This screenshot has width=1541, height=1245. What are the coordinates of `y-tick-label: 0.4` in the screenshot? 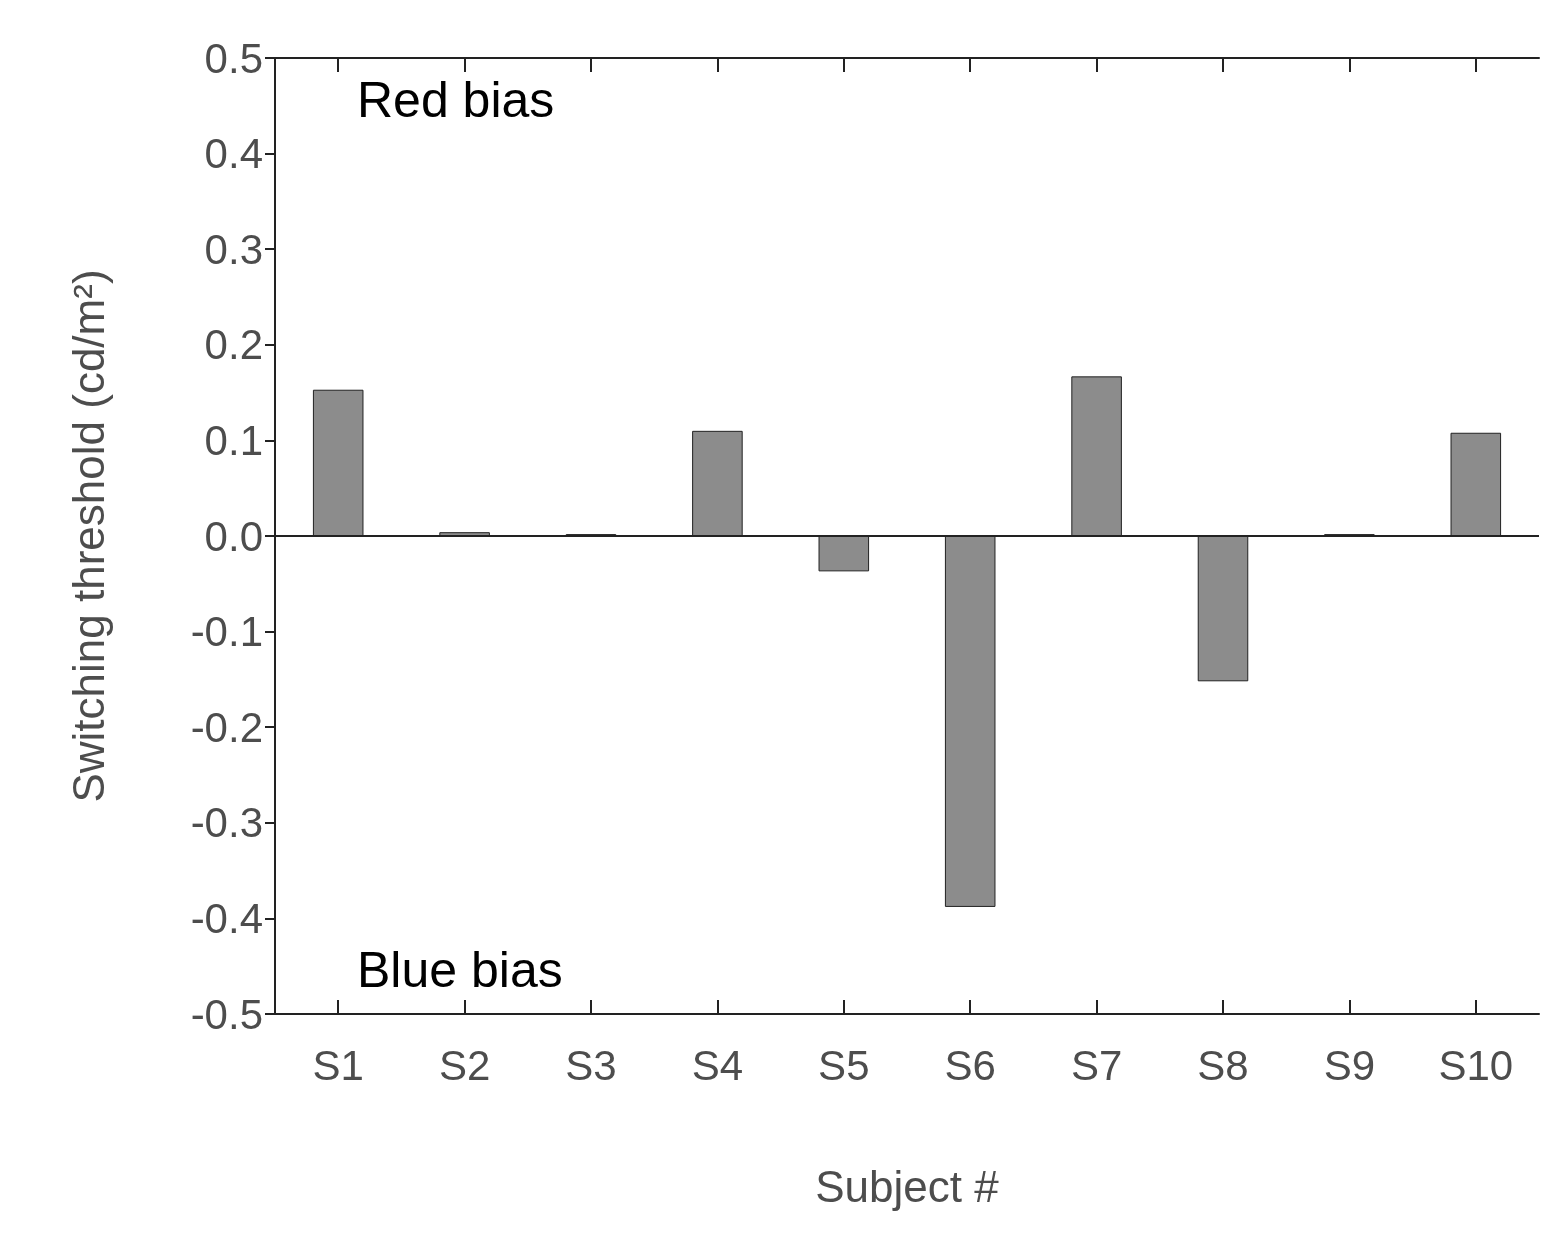 It's located at (233, 154).